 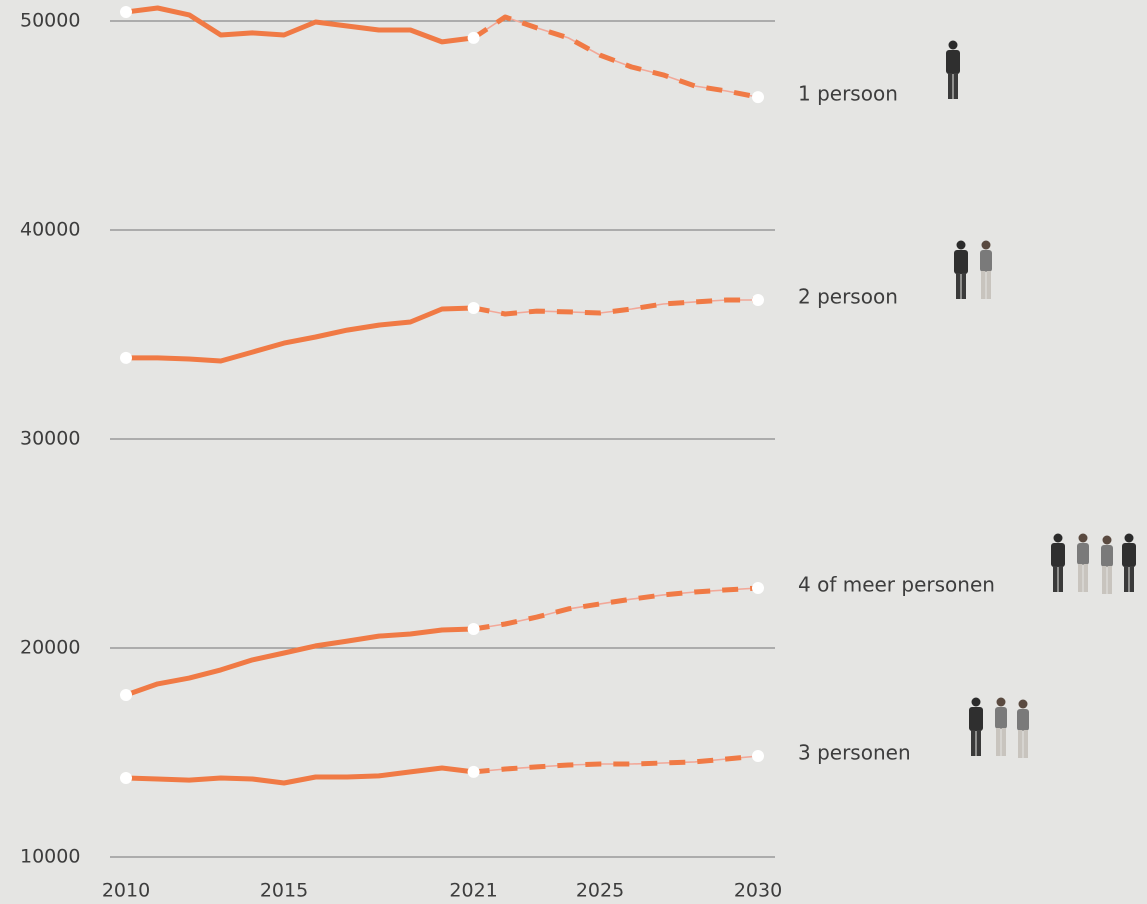 What do you see at coordinates (50, 21) in the screenshot?
I see `y-tick-label: 50000` at bounding box center [50, 21].